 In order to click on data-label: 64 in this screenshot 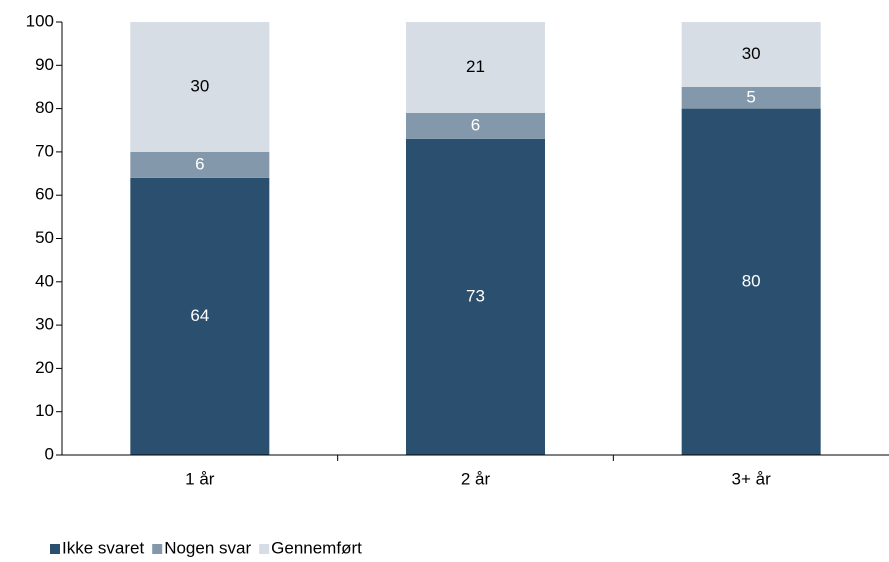, I will do `click(199, 315)`.